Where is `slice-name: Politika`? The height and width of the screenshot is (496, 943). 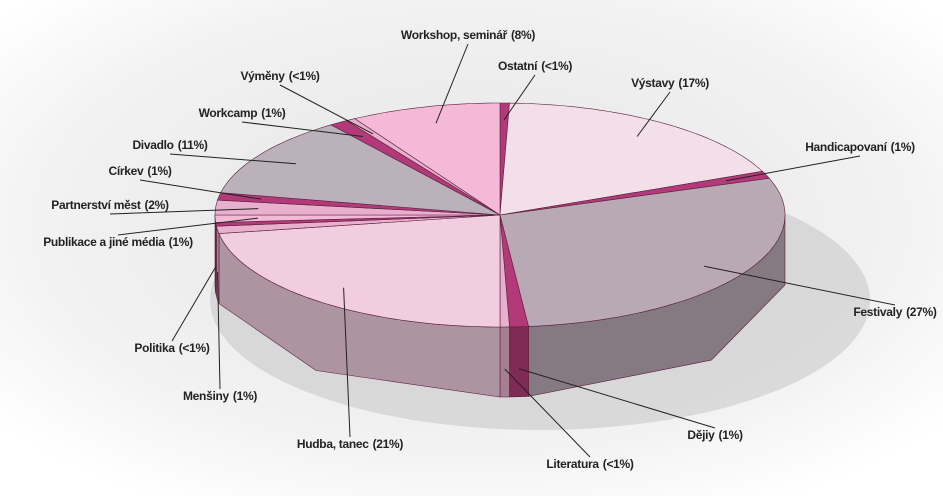 slice-name: Politika is located at coordinates (154, 348).